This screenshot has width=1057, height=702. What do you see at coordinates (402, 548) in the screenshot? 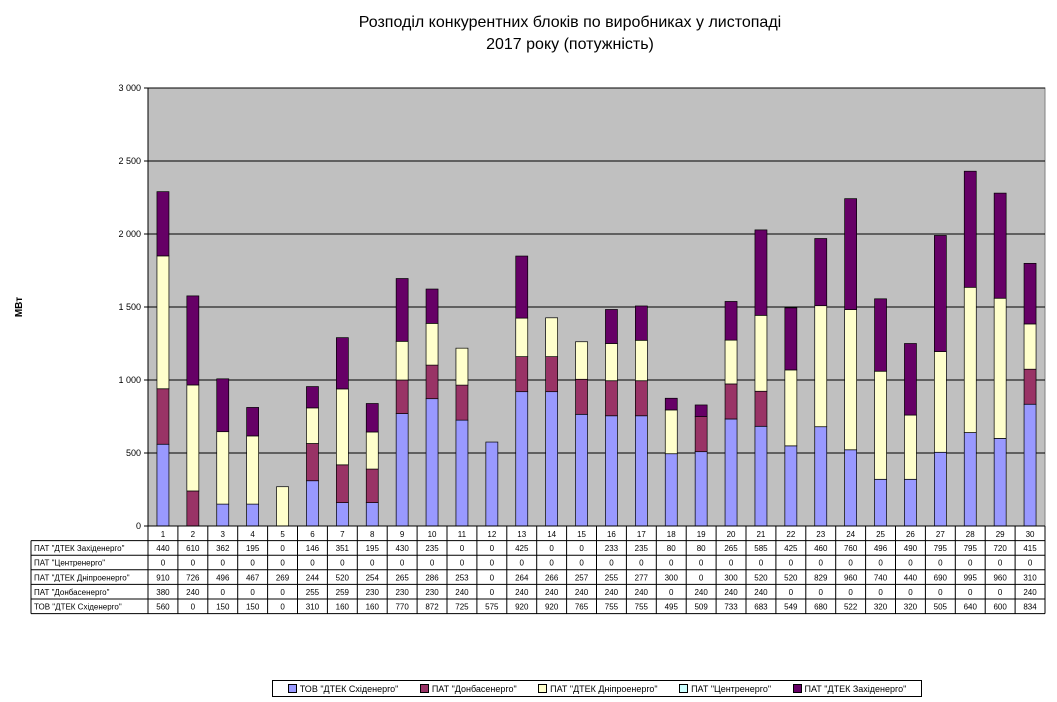
I see `table-cell: 430` at bounding box center [402, 548].